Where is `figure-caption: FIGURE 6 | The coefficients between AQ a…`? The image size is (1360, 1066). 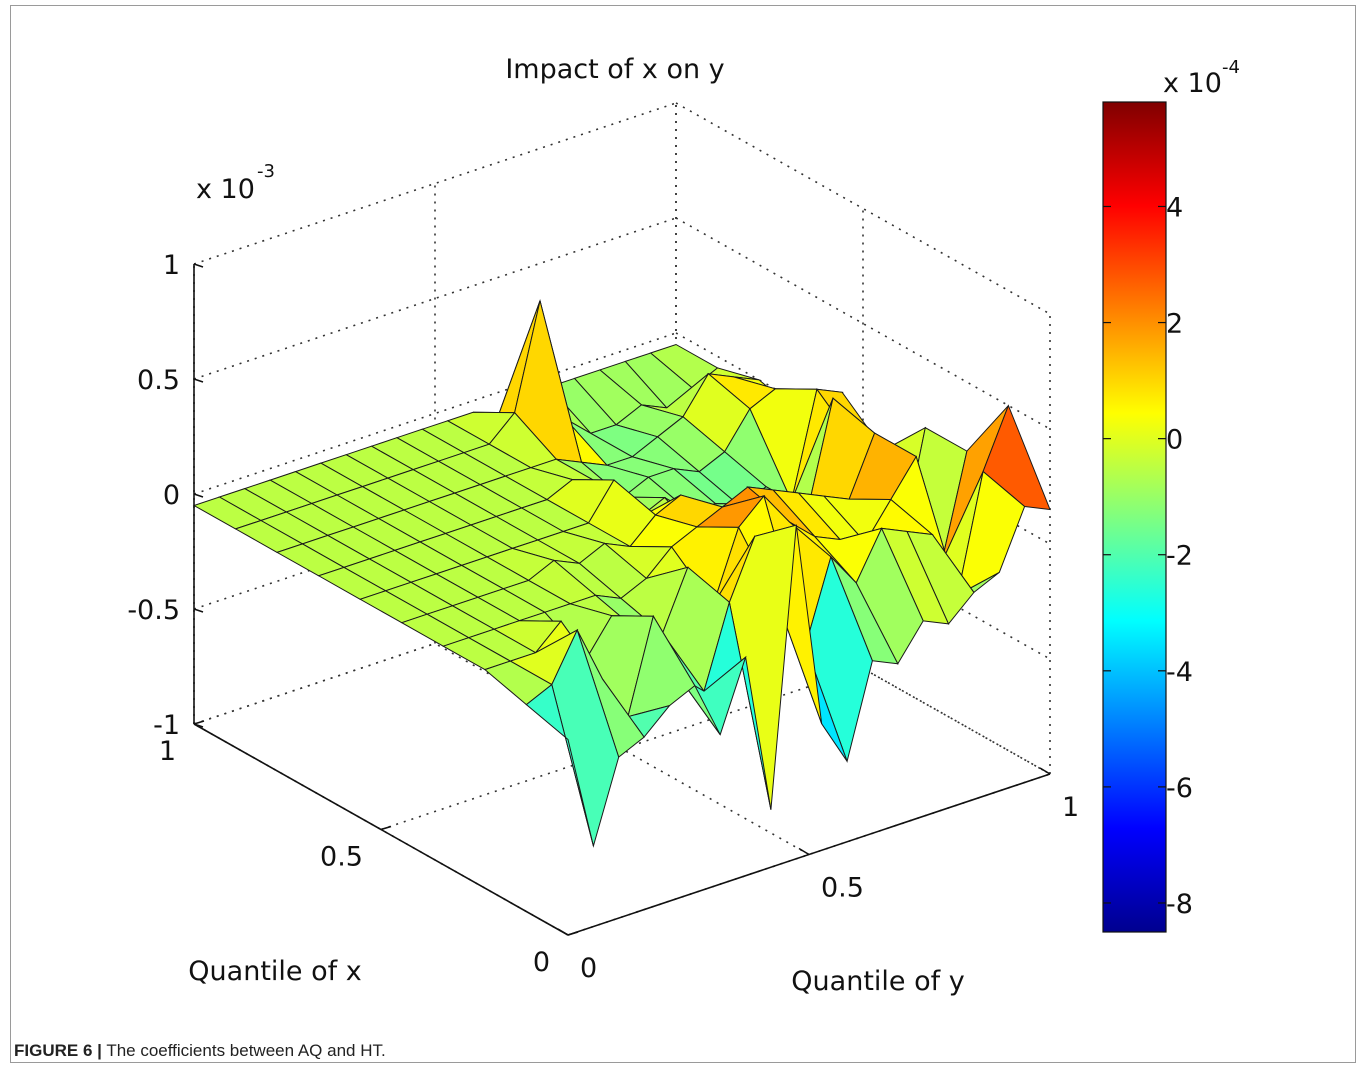
figure-caption: FIGURE 6 | The coefficients between AQ a… is located at coordinates (200, 1051).